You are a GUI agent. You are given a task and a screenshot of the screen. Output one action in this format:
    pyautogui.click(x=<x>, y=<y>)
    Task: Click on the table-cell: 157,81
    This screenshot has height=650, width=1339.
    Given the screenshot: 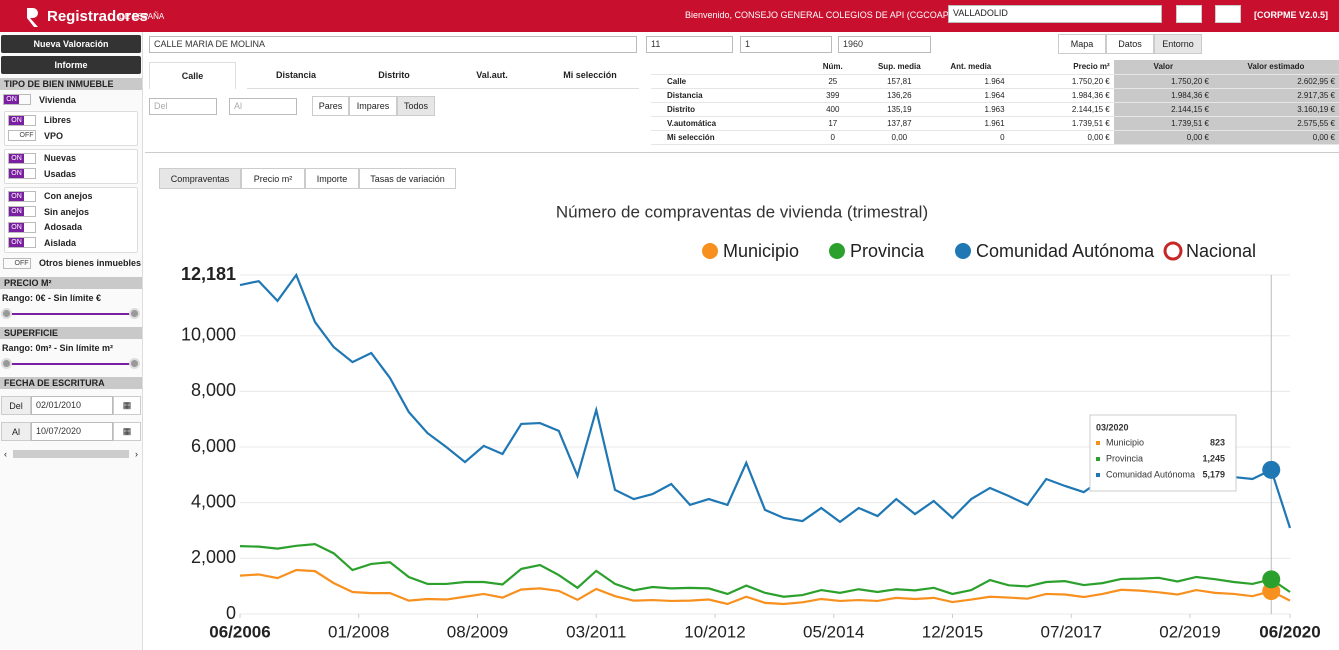 What is the action you would take?
    pyautogui.click(x=899, y=81)
    